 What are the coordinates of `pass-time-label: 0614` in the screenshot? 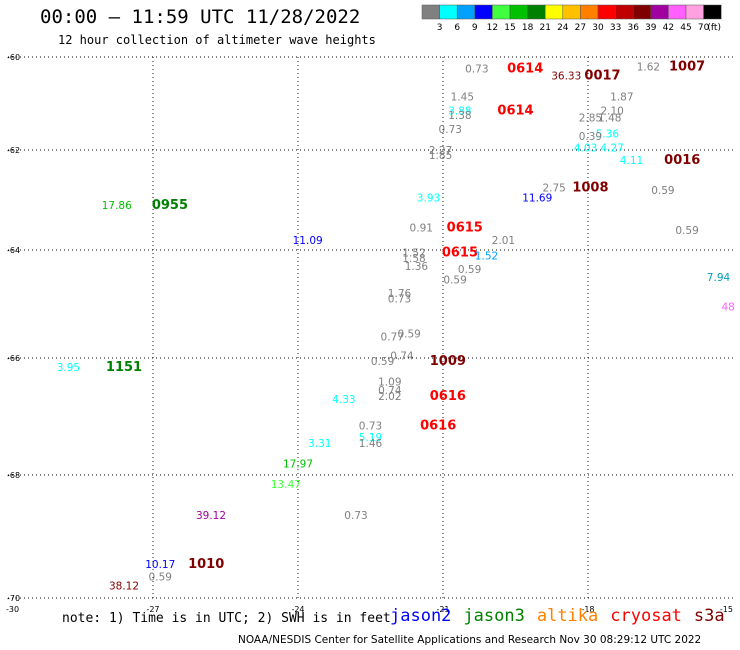 It's located at (525, 69).